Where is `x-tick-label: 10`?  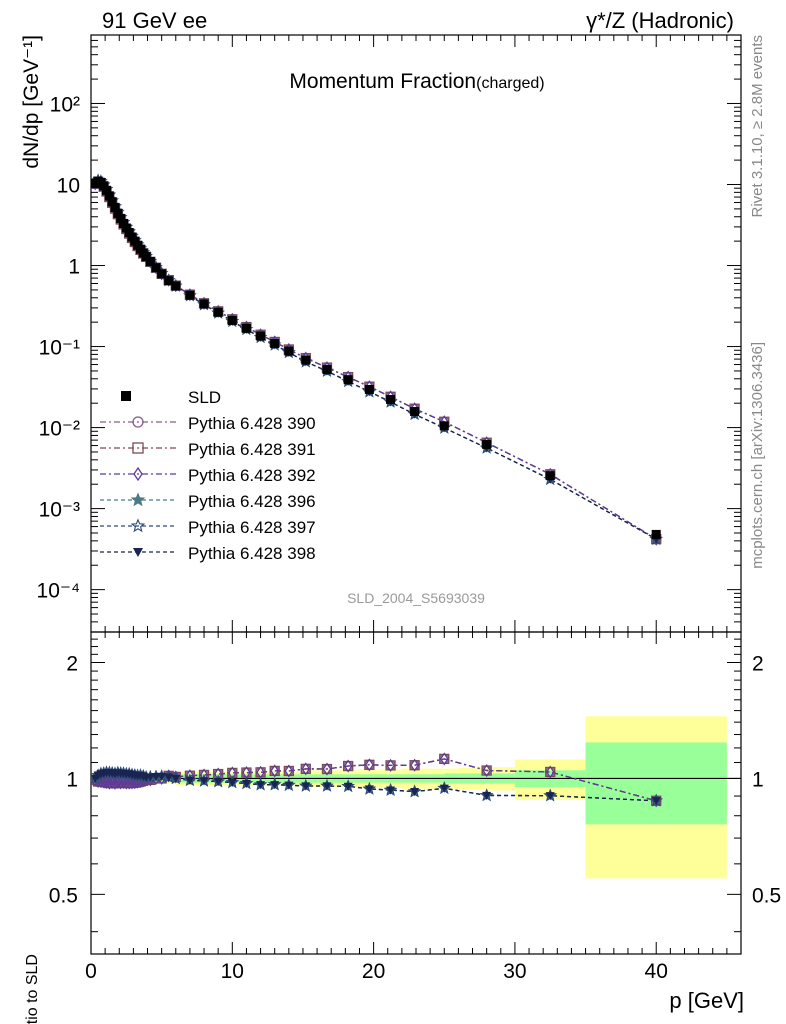 x-tick-label: 10 is located at coordinates (232, 971).